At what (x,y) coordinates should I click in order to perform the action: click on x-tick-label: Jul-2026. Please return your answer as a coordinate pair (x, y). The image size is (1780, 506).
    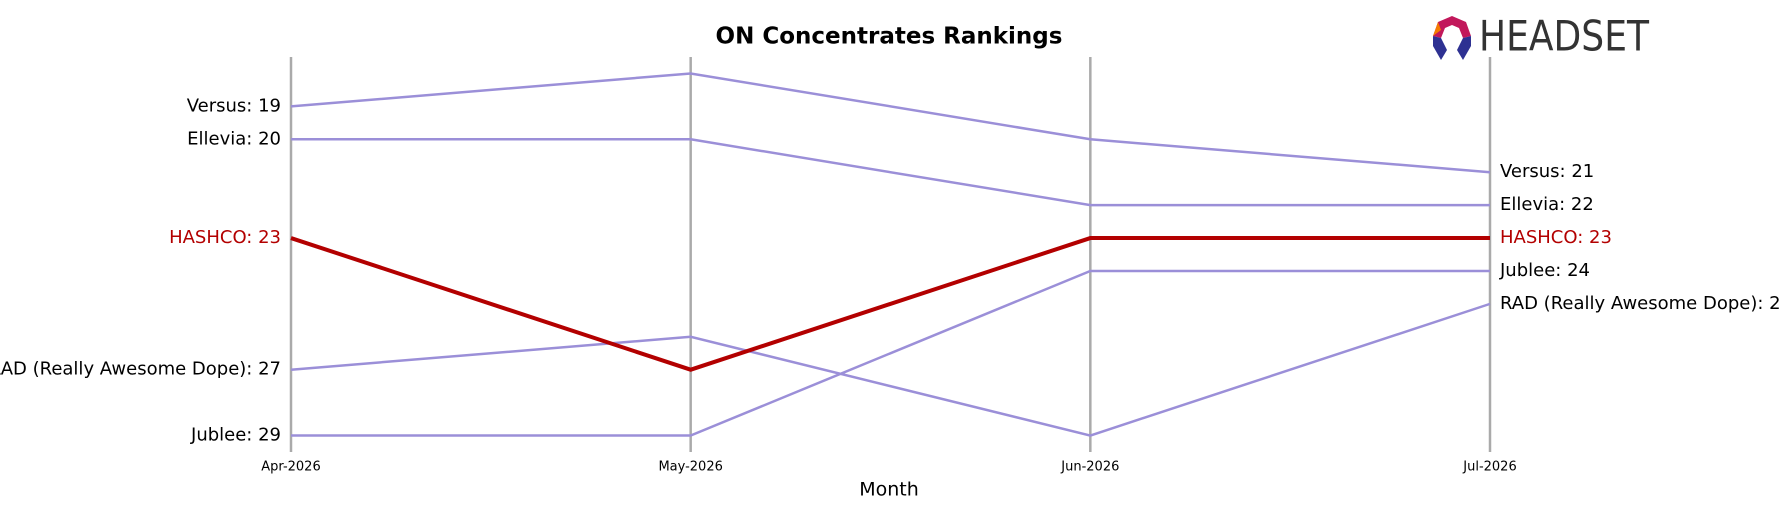
    Looking at the image, I should click on (1489, 467).